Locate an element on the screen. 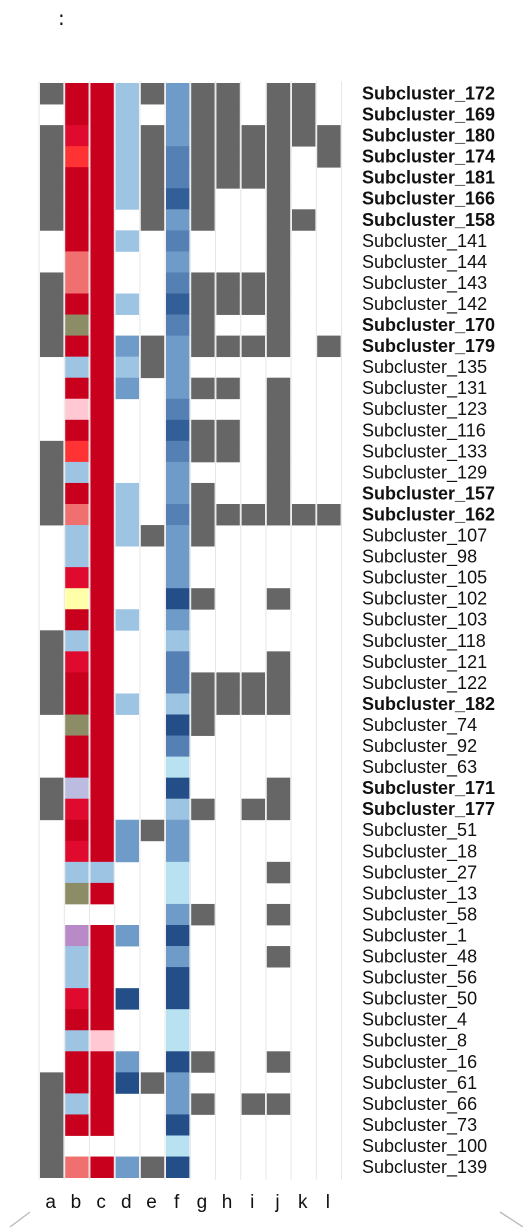 The height and width of the screenshot is (1227, 523). row-label: Subcluster_166 is located at coordinates (428, 199).